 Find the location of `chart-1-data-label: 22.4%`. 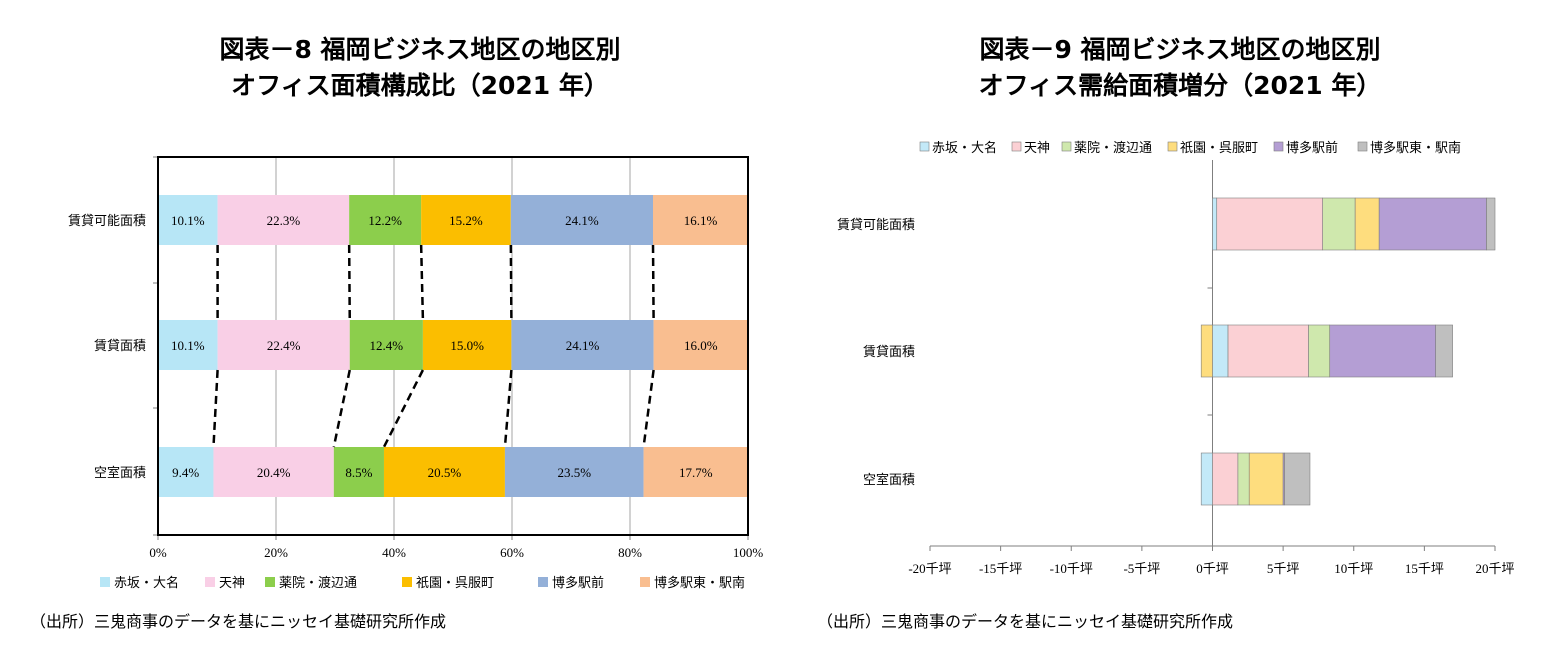

chart-1-data-label: 22.4% is located at coordinates (284, 345).